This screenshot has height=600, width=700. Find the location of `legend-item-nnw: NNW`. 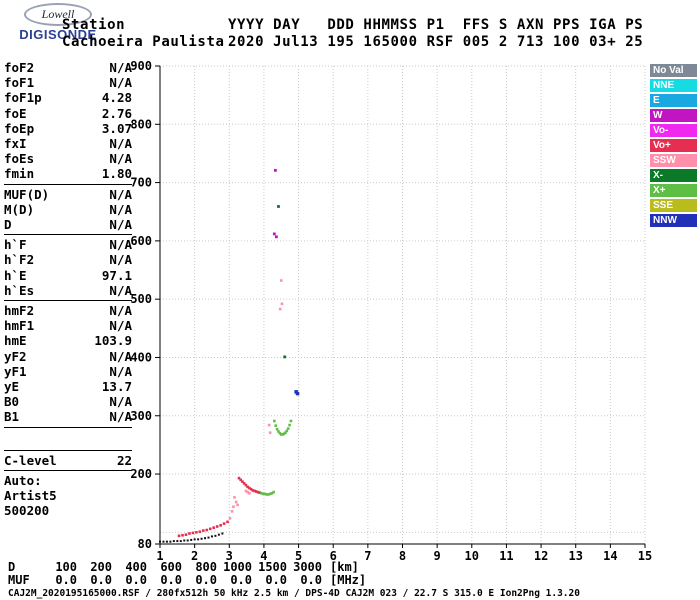

legend-item-nnw: NNW is located at coordinates (673, 220).